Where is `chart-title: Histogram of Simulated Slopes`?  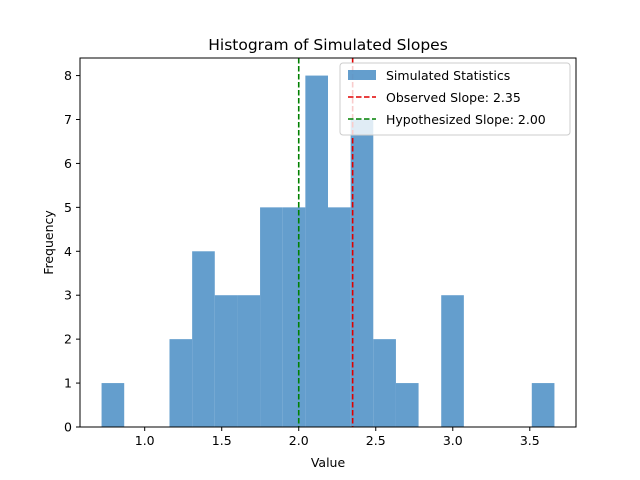 chart-title: Histogram of Simulated Slopes is located at coordinates (328, 45).